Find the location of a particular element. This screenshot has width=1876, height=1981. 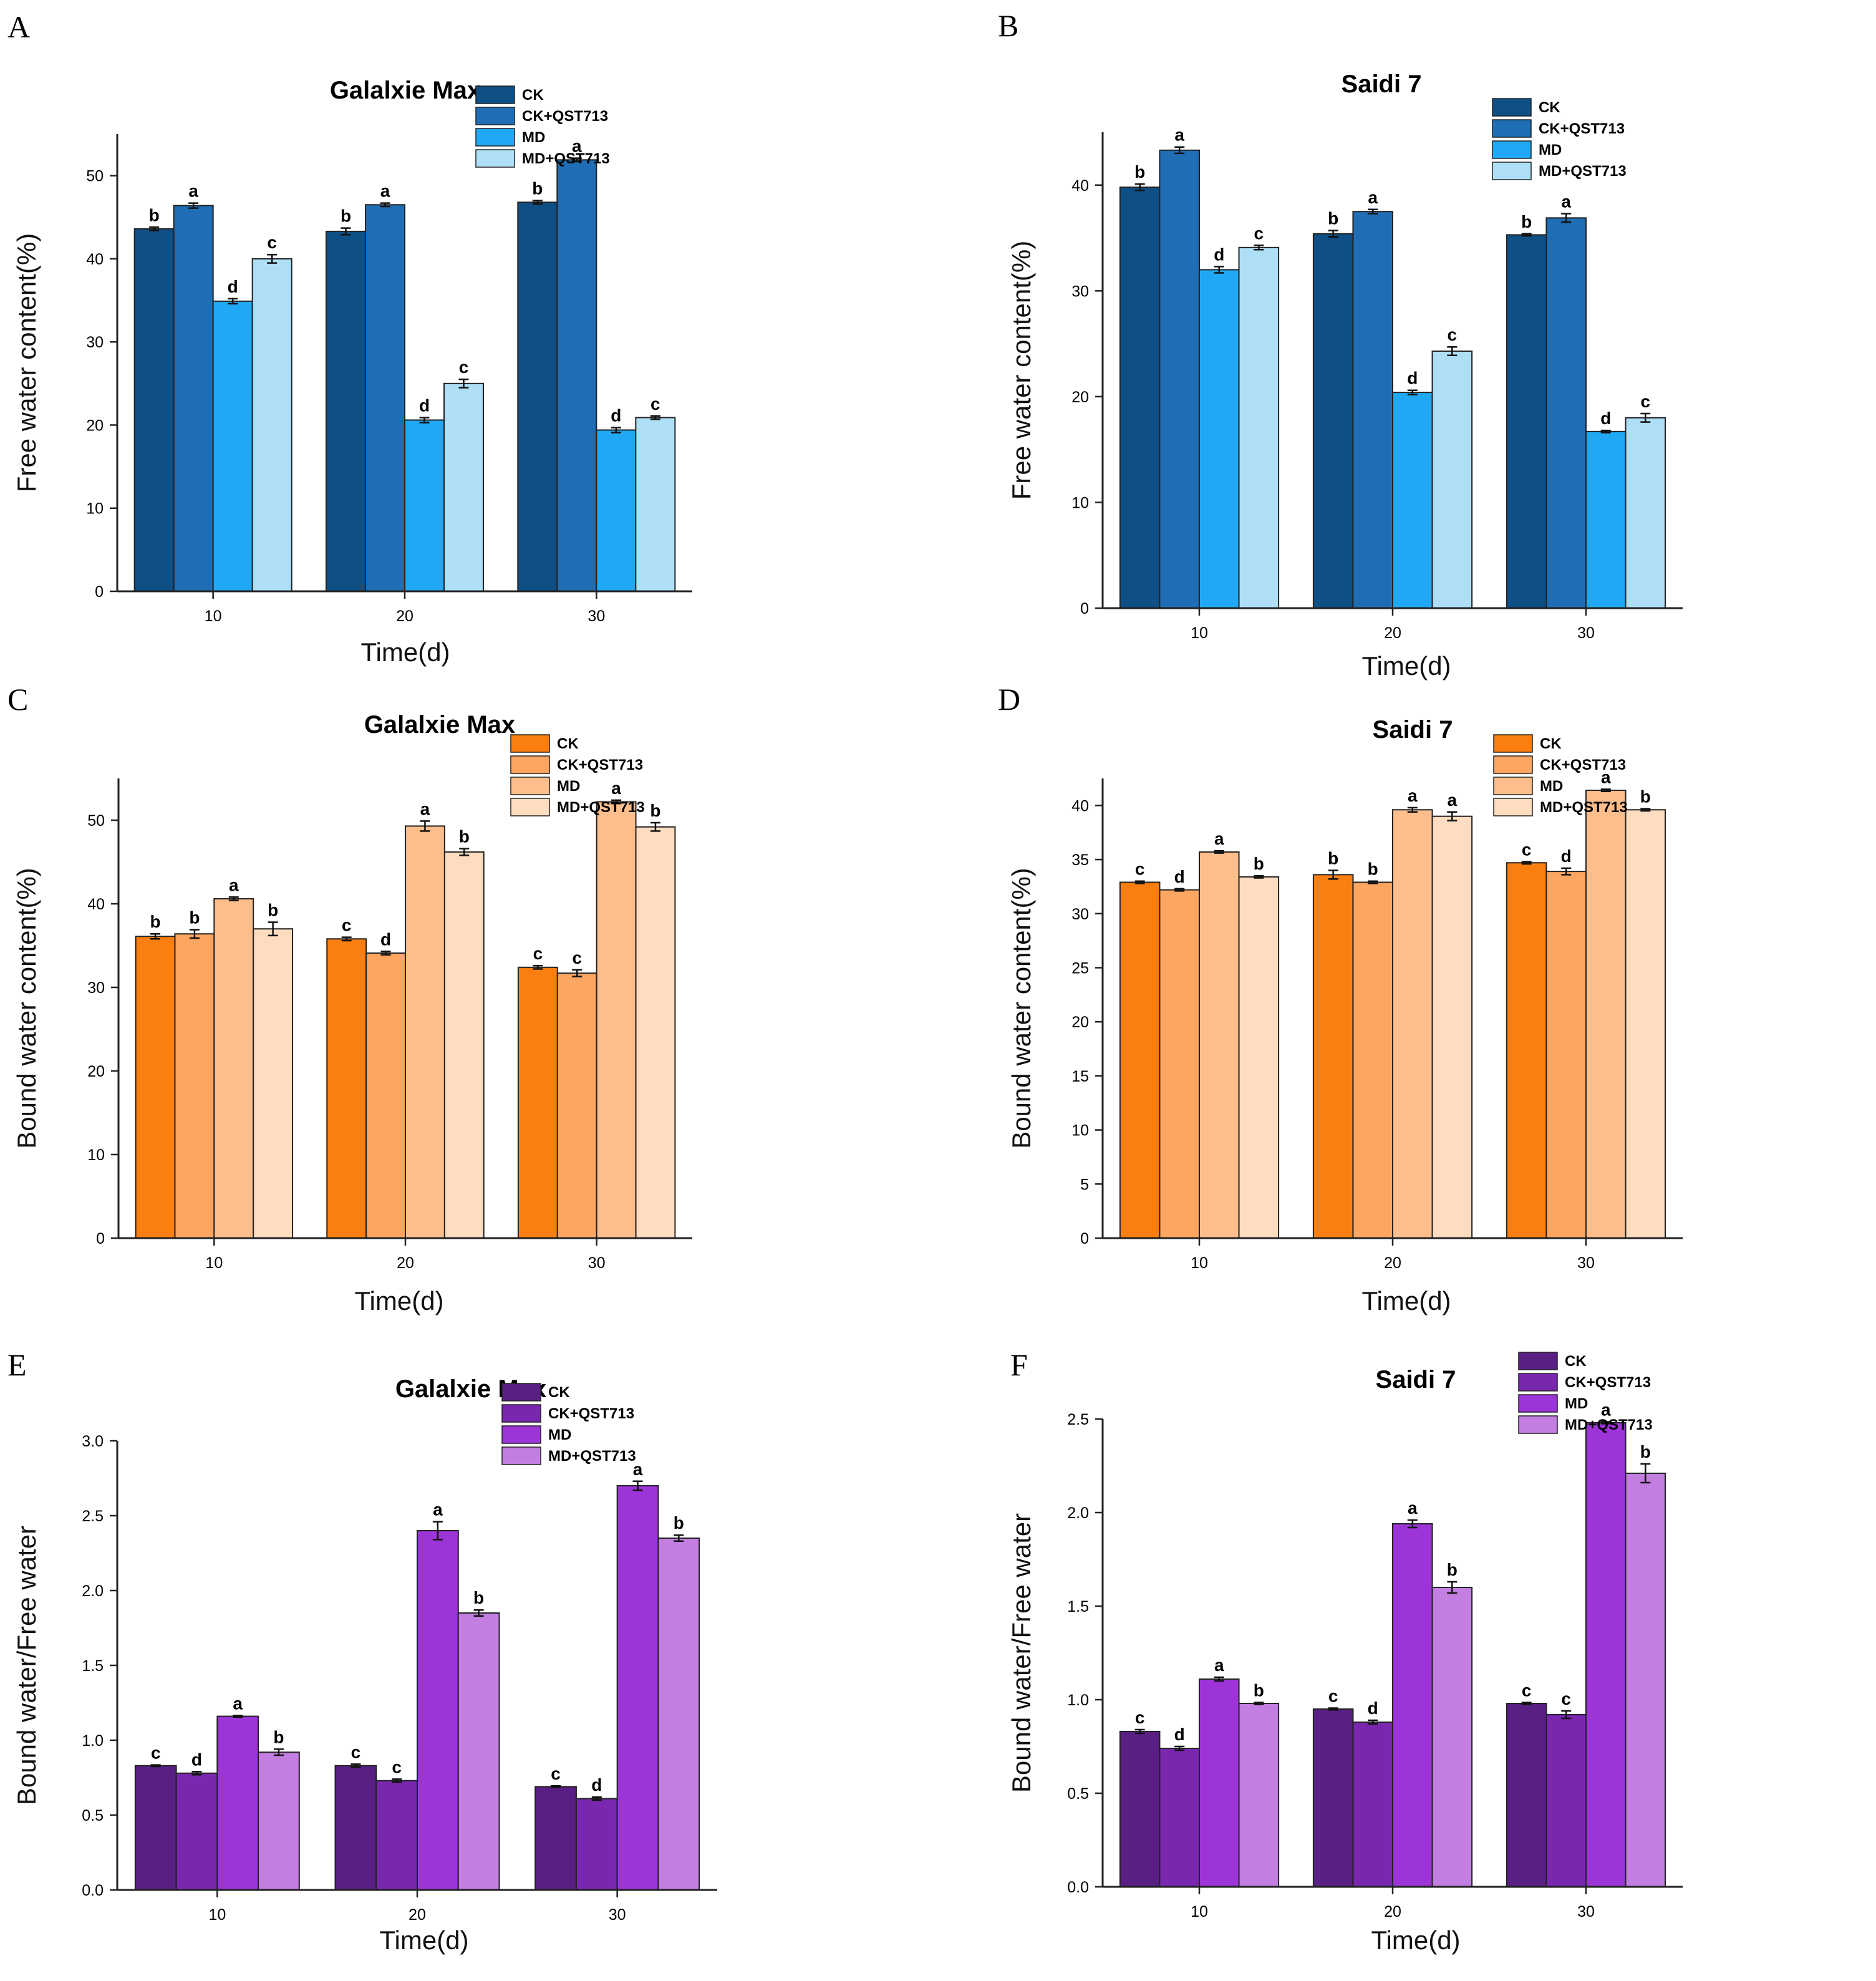

bars: c d a b b b a a c d a b is located at coordinates (1392, 1003).